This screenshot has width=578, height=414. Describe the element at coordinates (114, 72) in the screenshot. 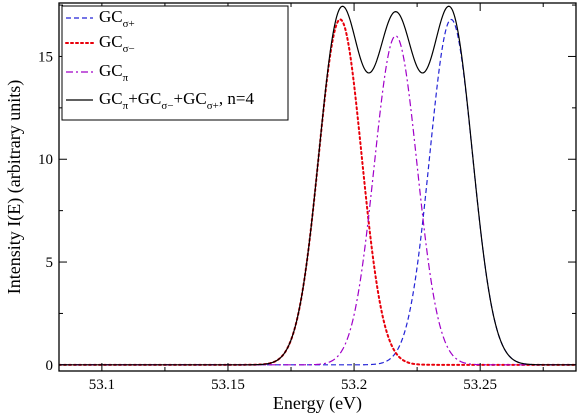

I see `legend-entry: GCπ` at that location.